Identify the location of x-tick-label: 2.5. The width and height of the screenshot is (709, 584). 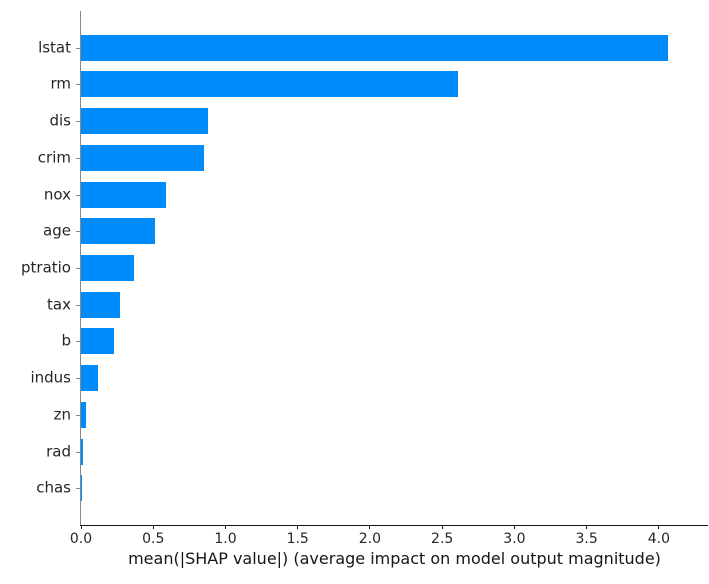
(442, 539).